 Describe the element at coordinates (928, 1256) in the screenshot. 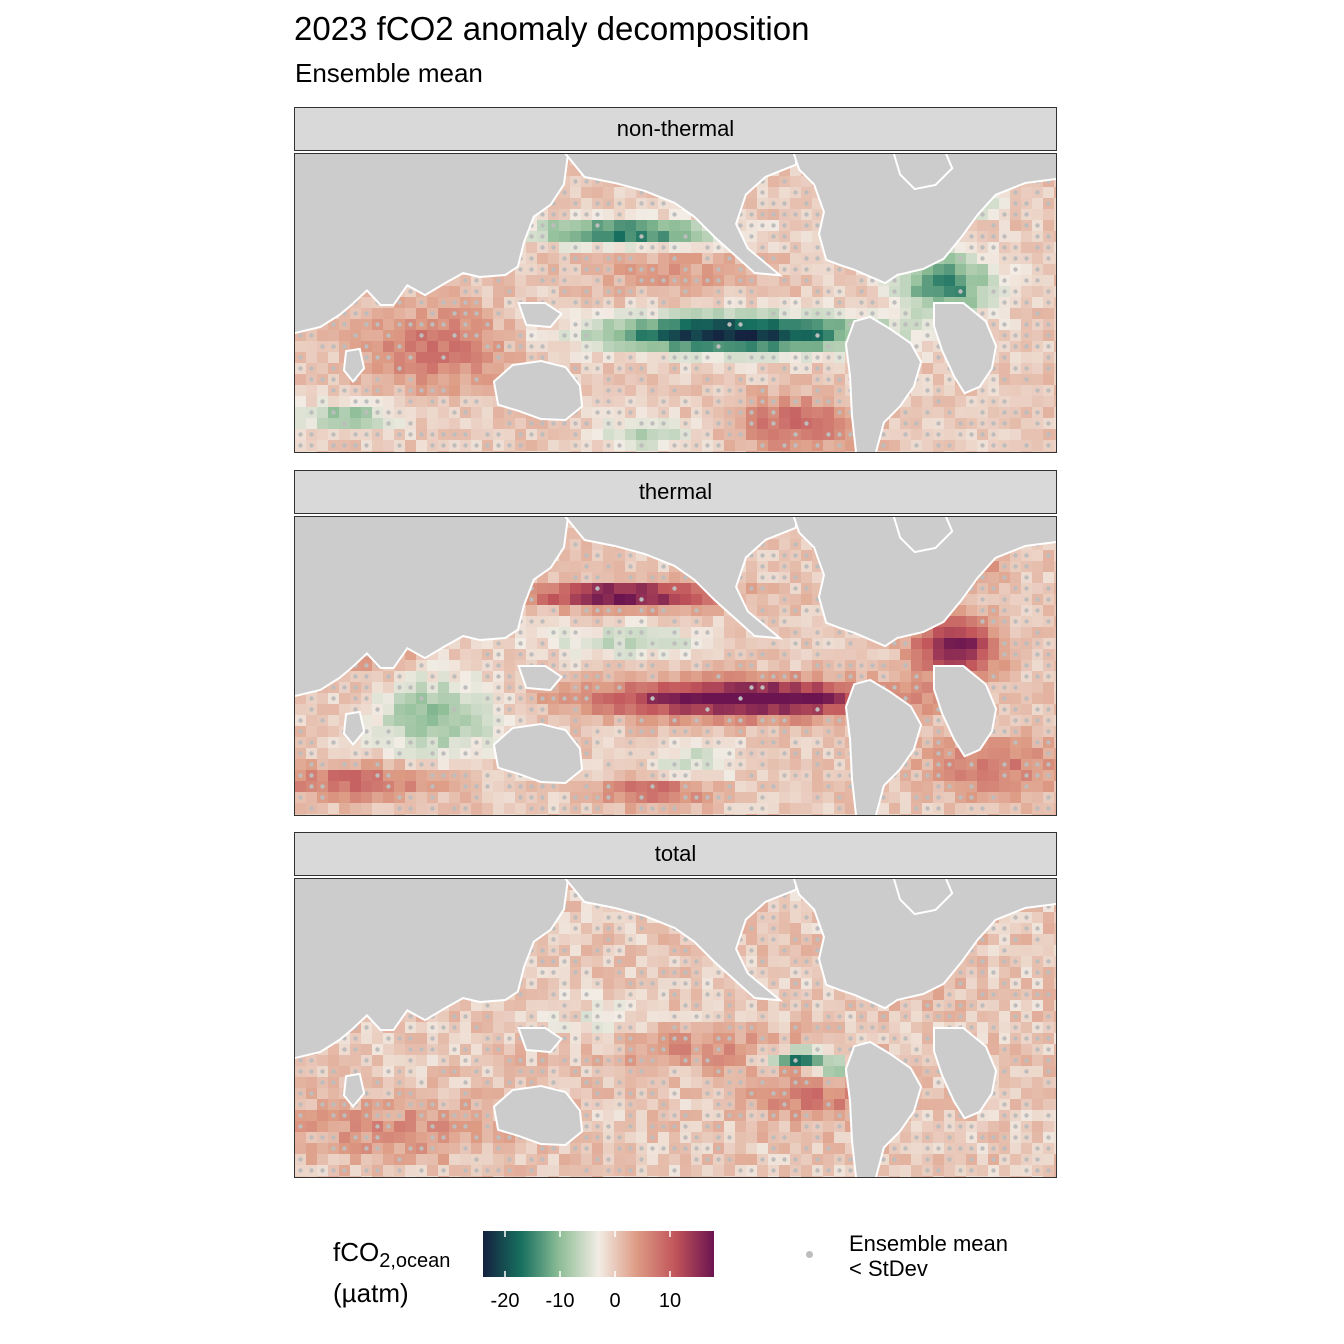

I see `stipple-key-label: Ensemble mean < StDev` at that location.